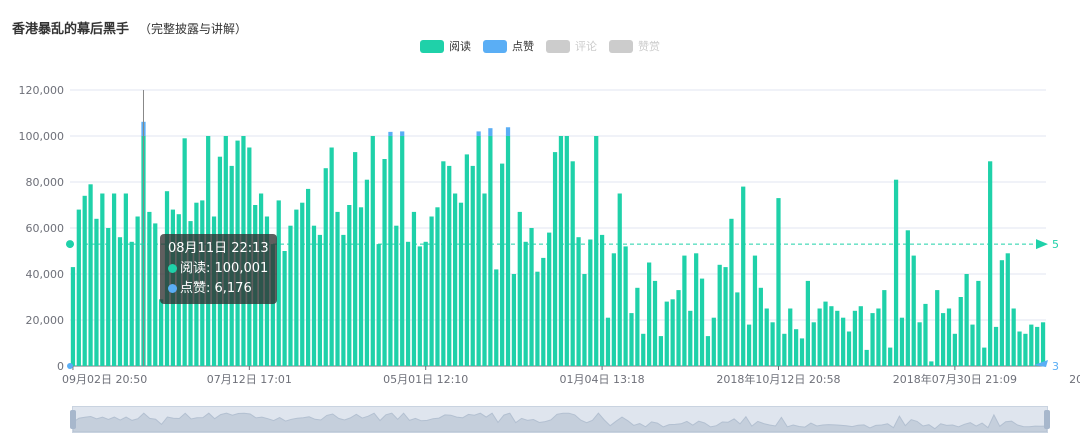  Describe the element at coordinates (1041, 363) in the screenshot. I see `baseline-arrow` at that location.